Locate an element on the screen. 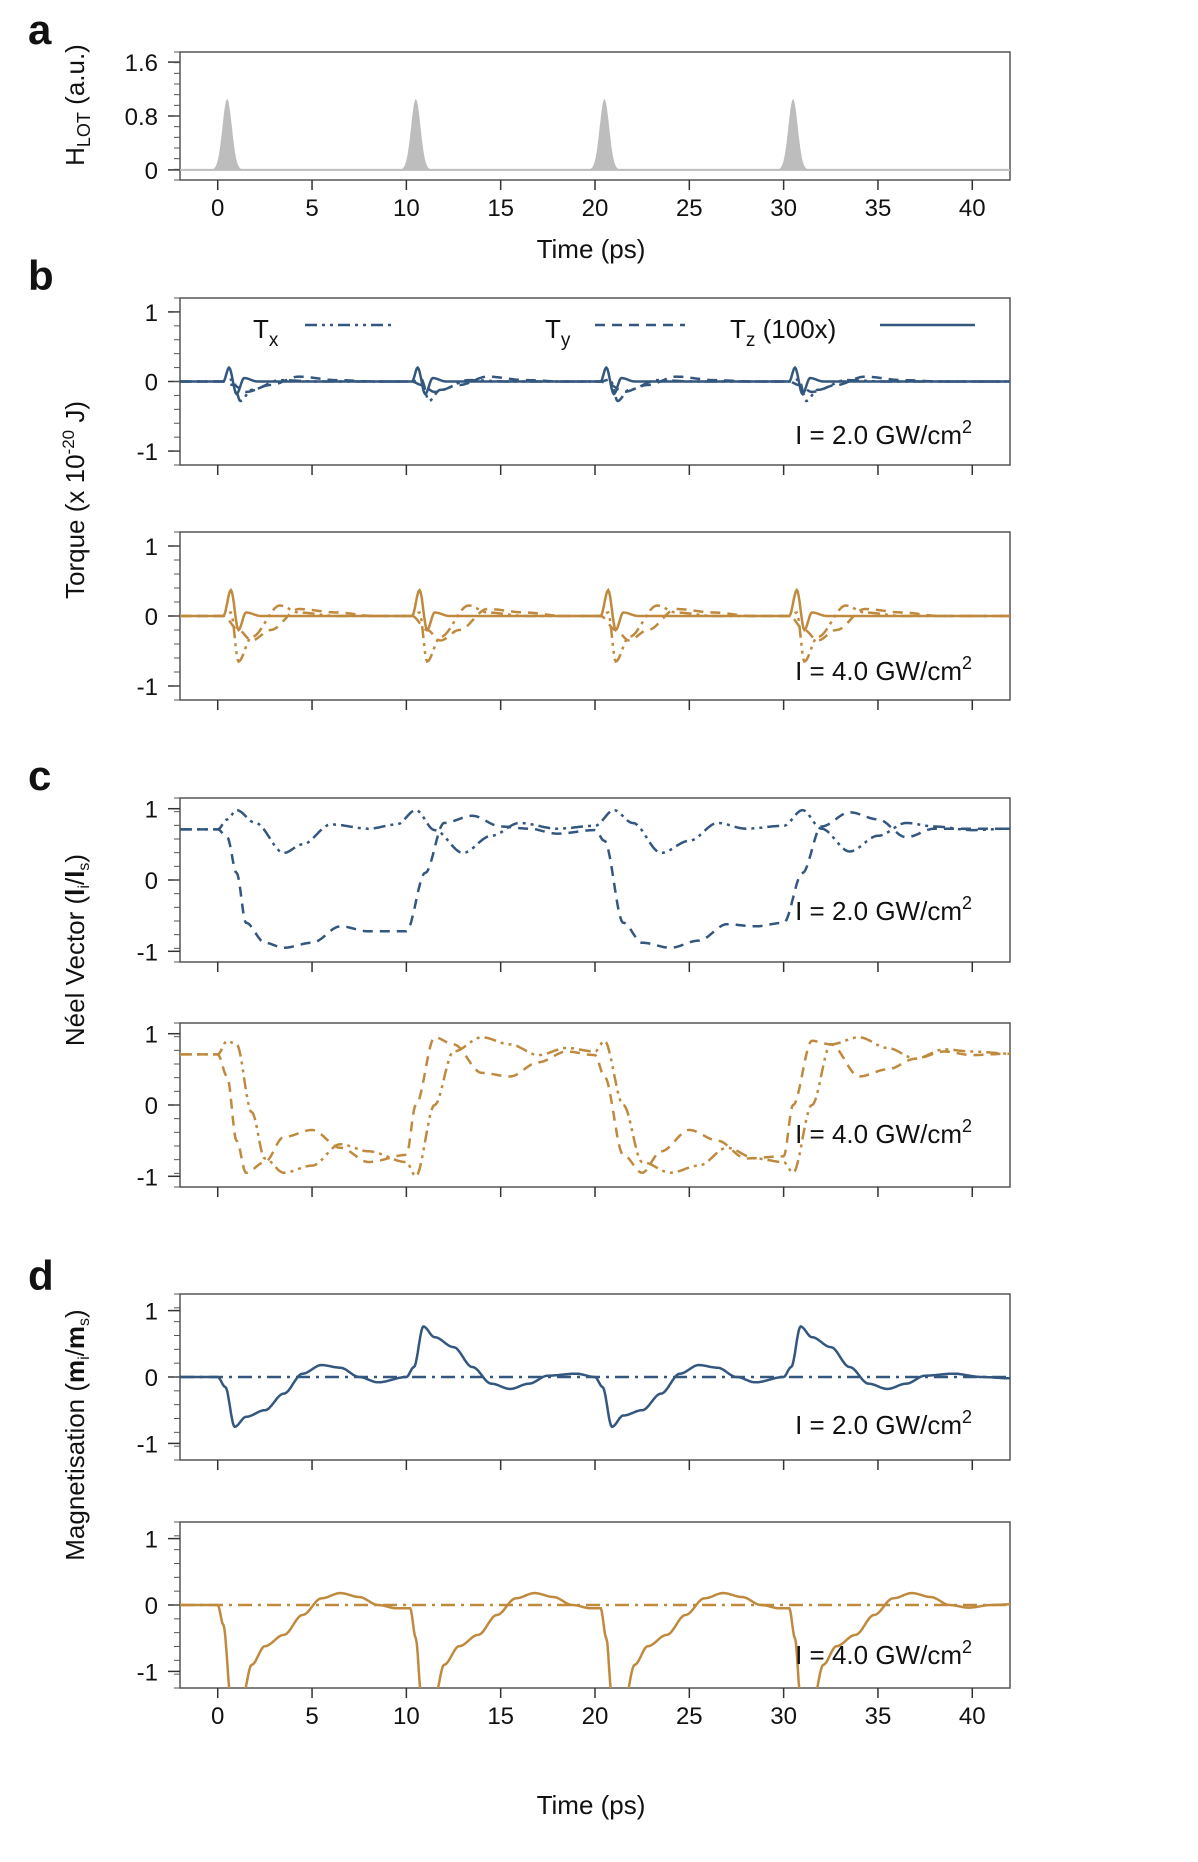 The width and height of the screenshot is (1198, 1862). chart-panel-c-bottom: 1 0 -1 is located at coordinates (574, 1109).